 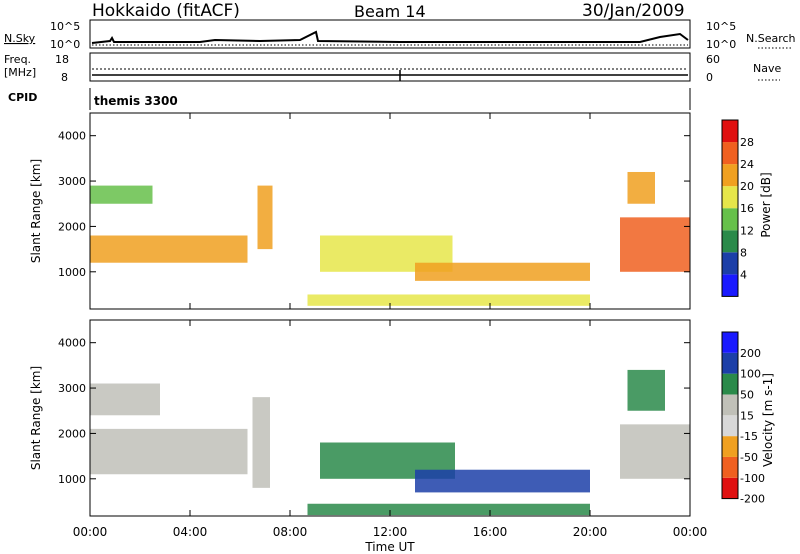 I want to click on colorbar-tick-label: 100, so click(x=750, y=374).